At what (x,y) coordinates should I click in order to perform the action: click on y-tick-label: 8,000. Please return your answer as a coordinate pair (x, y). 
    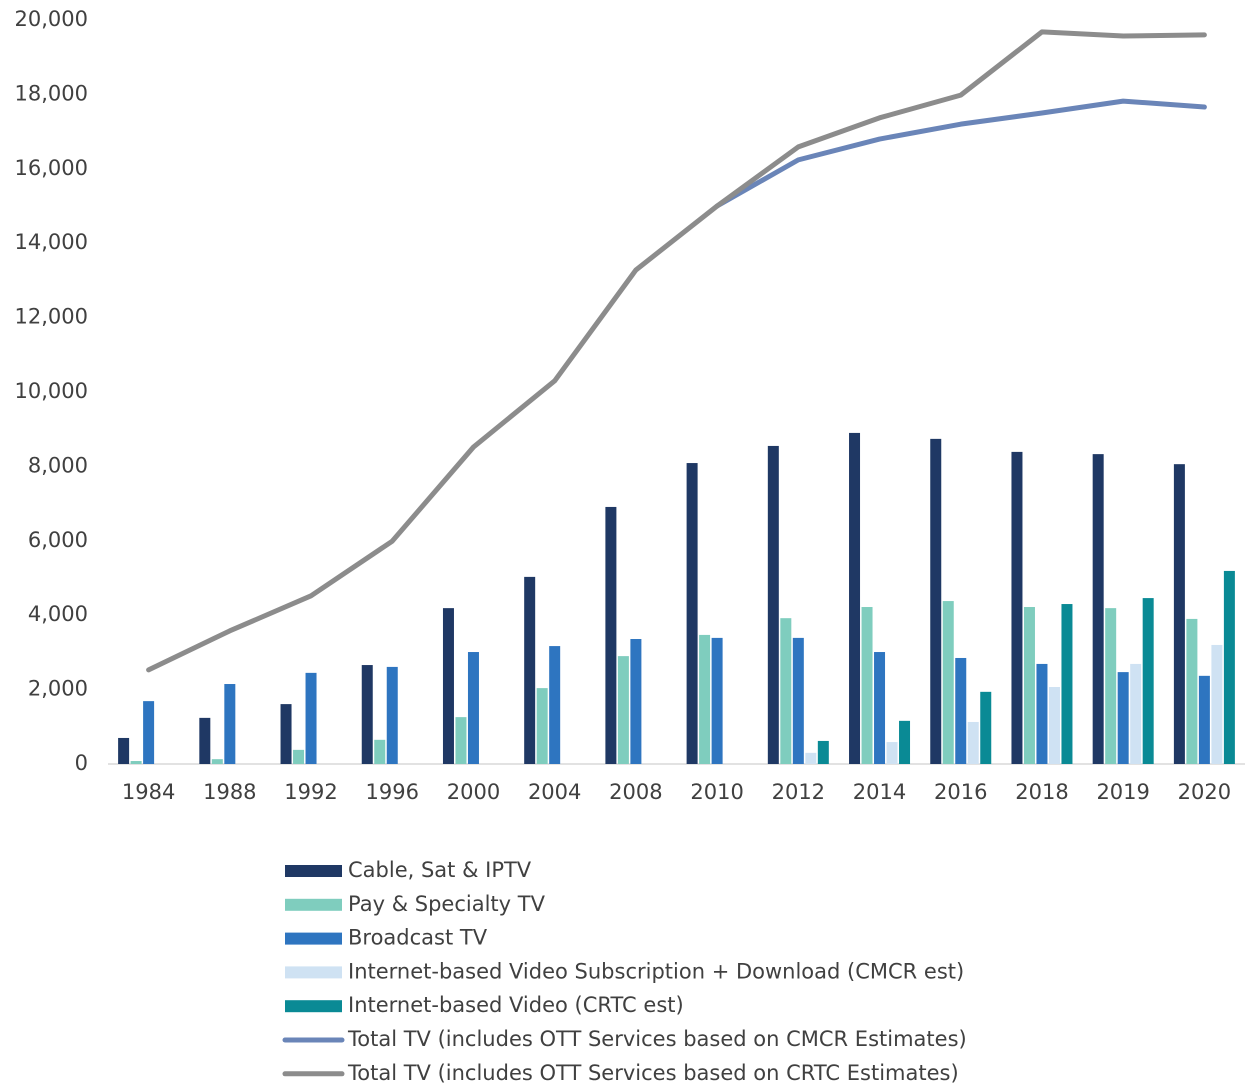
    Looking at the image, I should click on (58, 465).